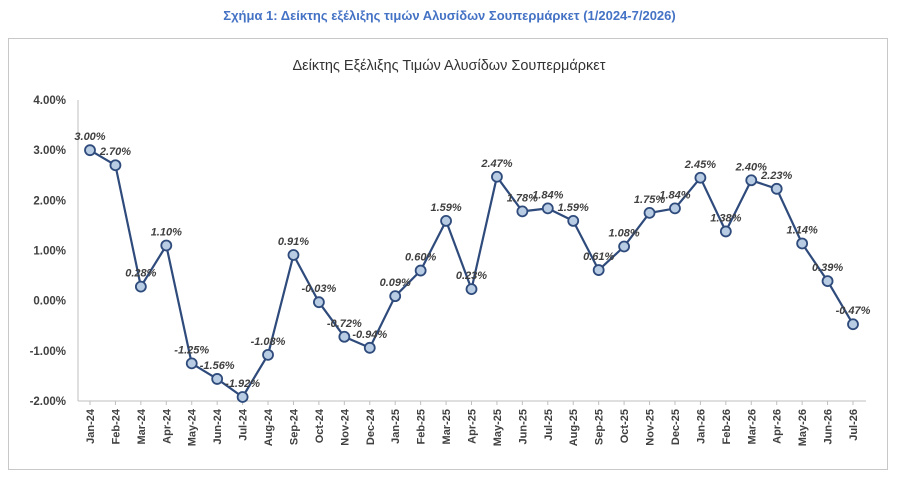 The width and height of the screenshot is (899, 477). Describe the element at coordinates (498, 427) in the screenshot. I see `x-tick-label: May-25` at that location.